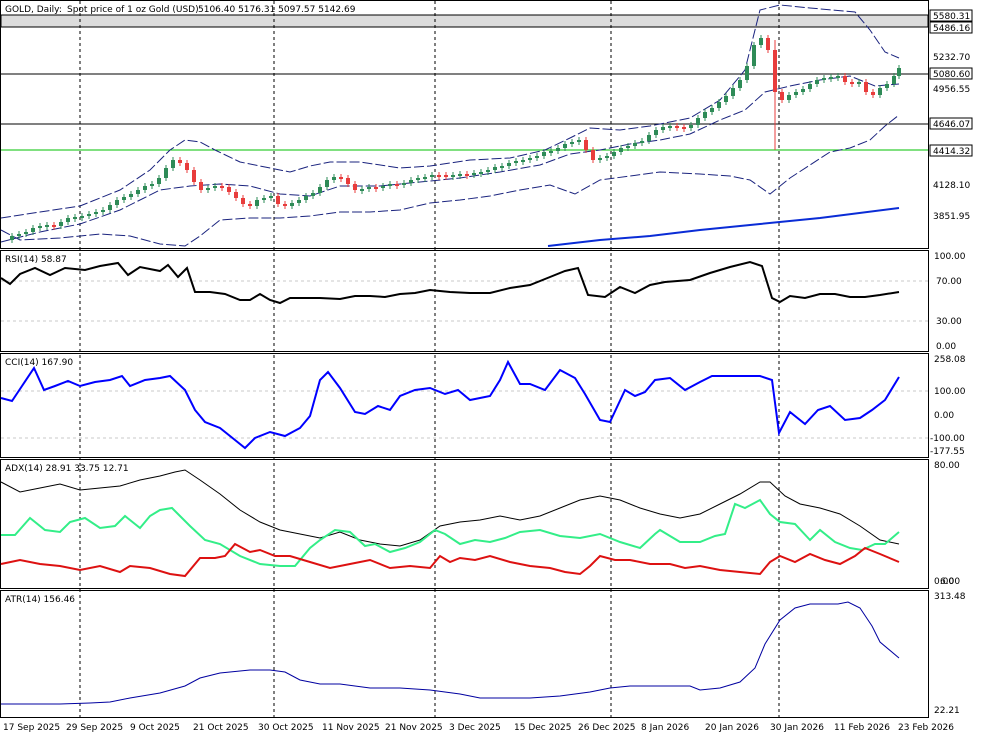 This screenshot has height=737, width=983. Describe the element at coordinates (950, 257) in the screenshot. I see `rsi-level-label: 100.00` at that location.